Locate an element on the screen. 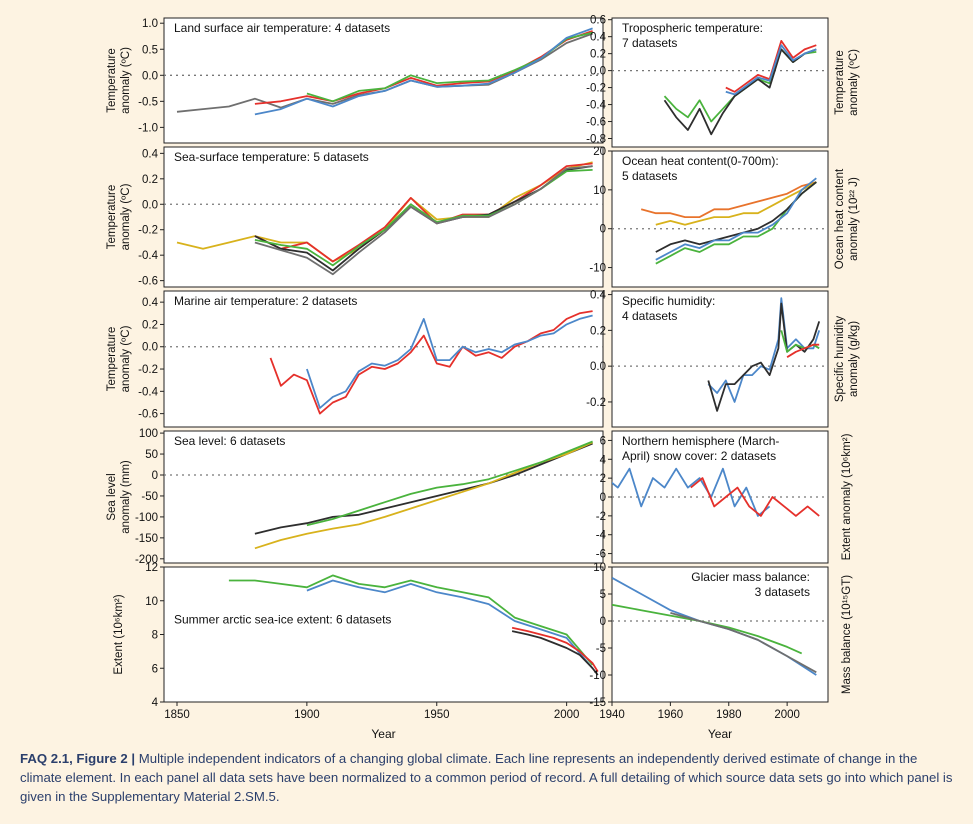  panel-title: Specific humidity: 4 datasets is located at coordinates (668, 308).